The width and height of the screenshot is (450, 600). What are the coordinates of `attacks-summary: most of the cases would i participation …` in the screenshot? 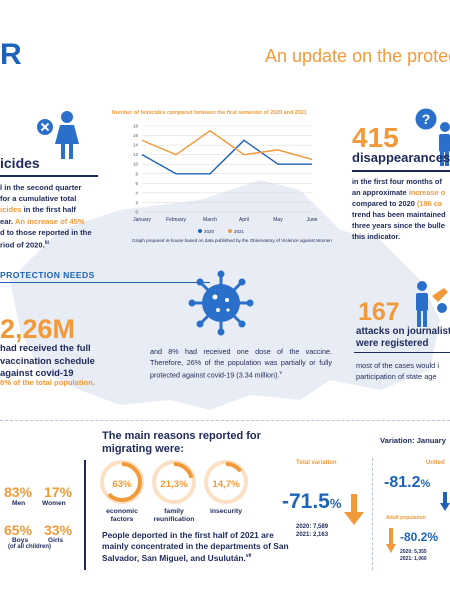 It's located at (397, 371).